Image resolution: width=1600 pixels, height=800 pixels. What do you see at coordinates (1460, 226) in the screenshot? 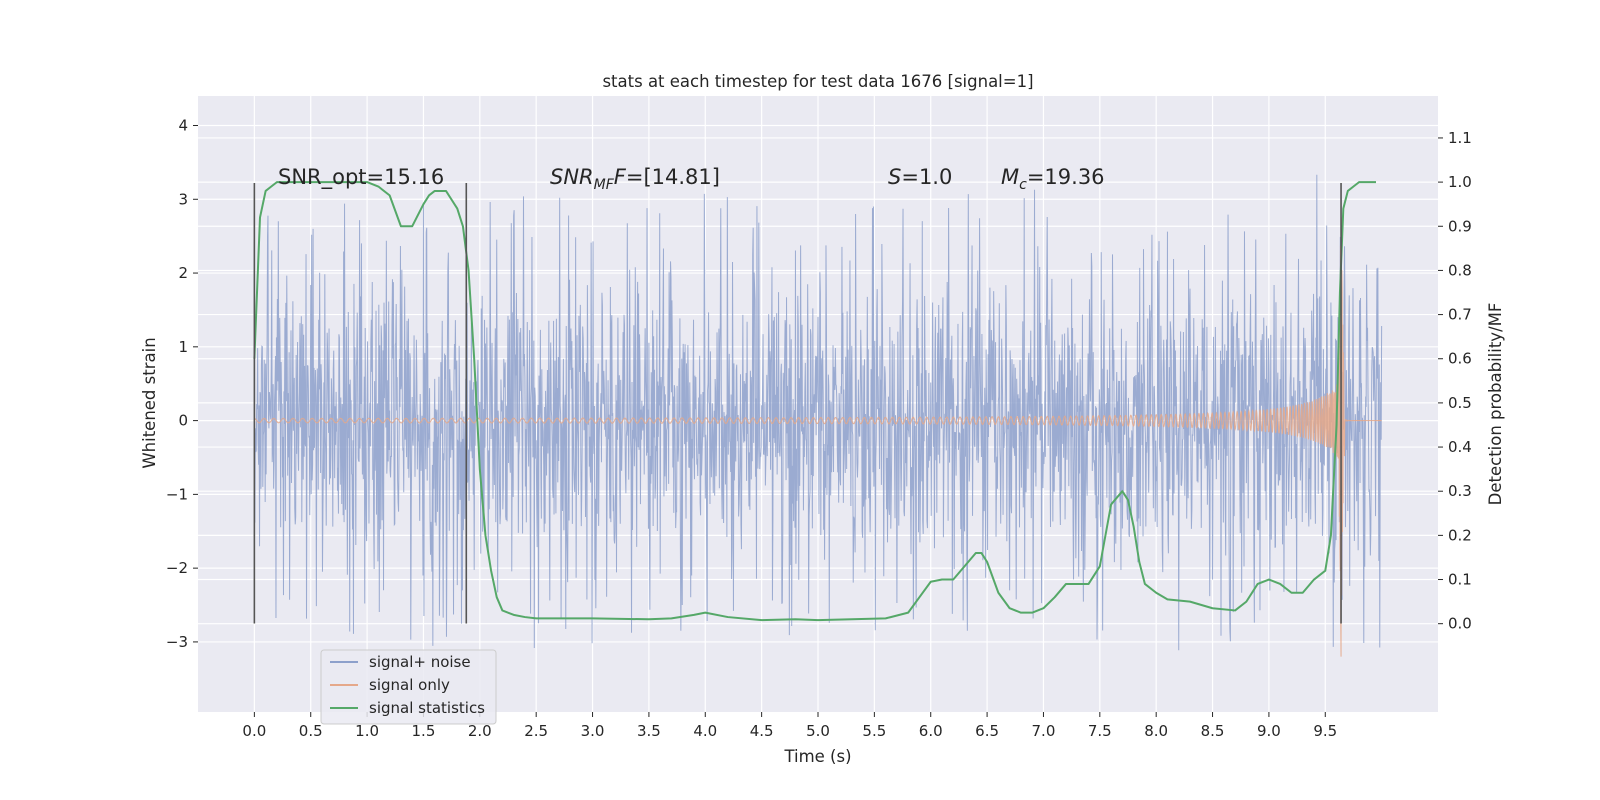
I see `y-right-tick-label: 0.9` at bounding box center [1460, 226].